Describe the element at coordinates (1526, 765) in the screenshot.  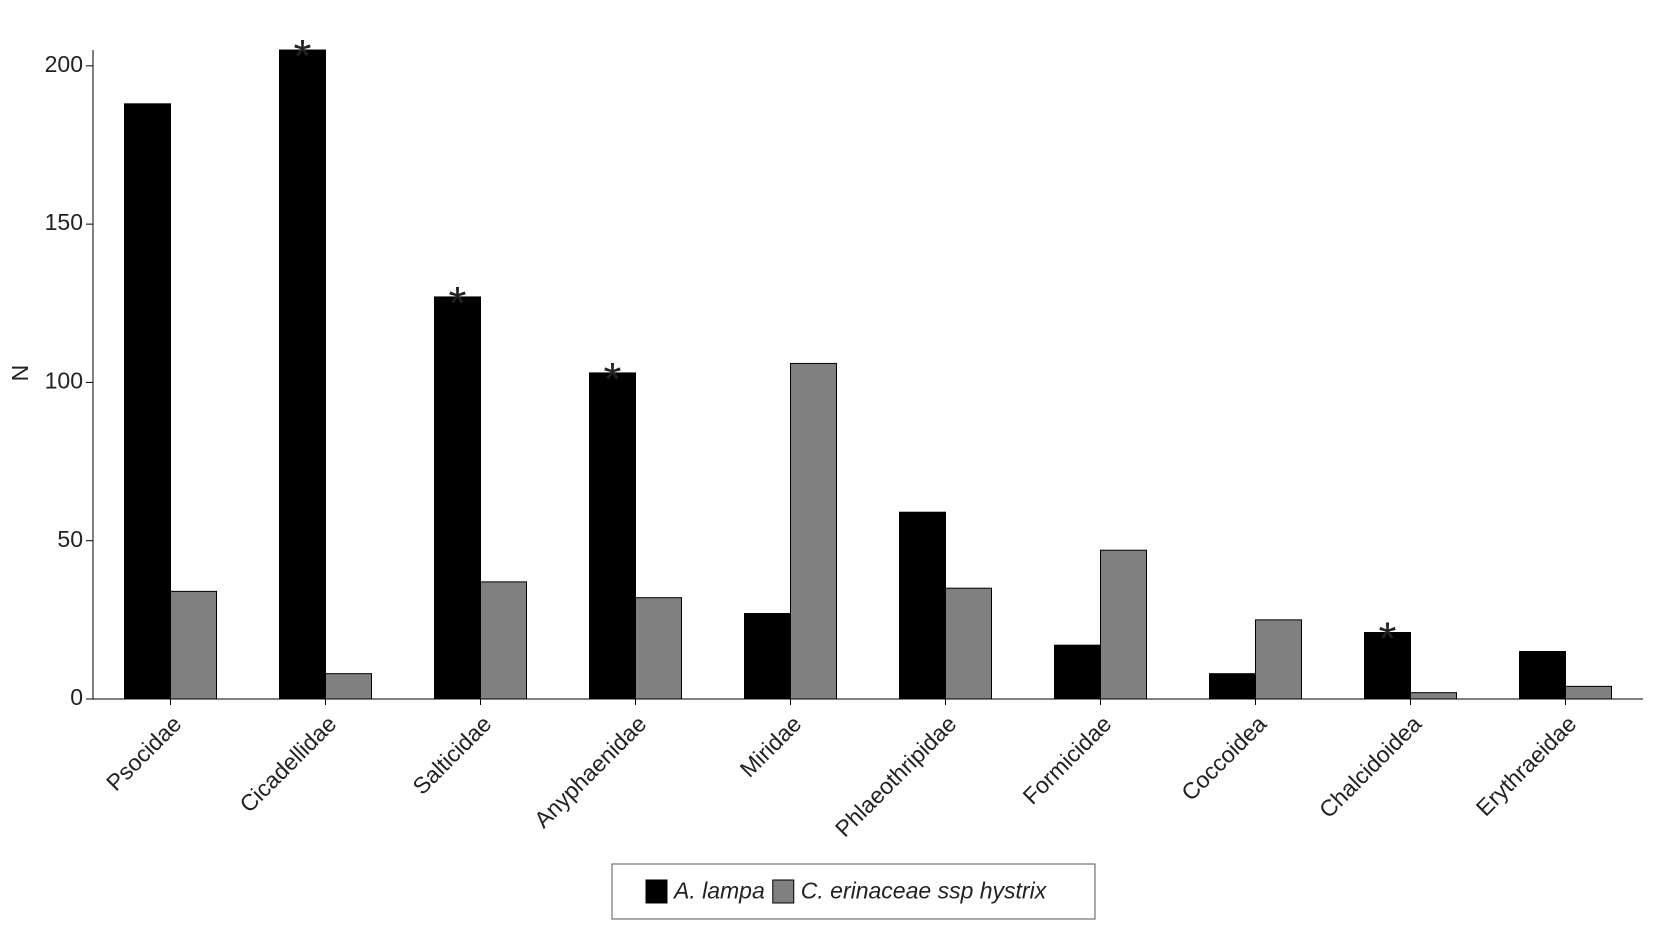
I see `x-tick-label: Erythraeidae` at that location.